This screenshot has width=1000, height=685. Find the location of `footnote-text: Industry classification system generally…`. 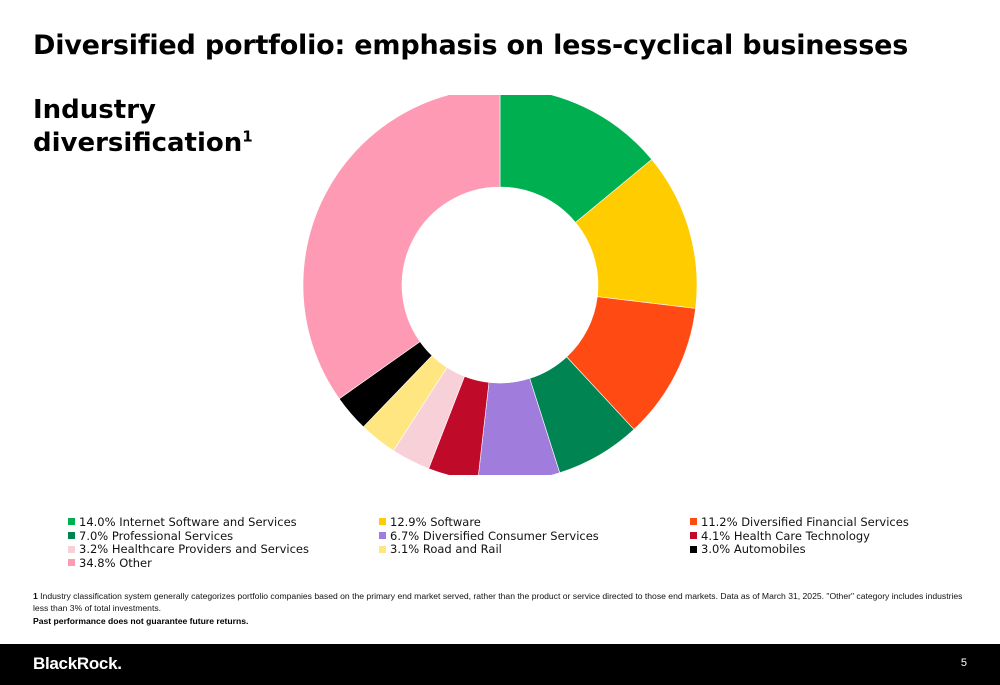

footnote-text: Industry classification system generally… is located at coordinates (498, 602).